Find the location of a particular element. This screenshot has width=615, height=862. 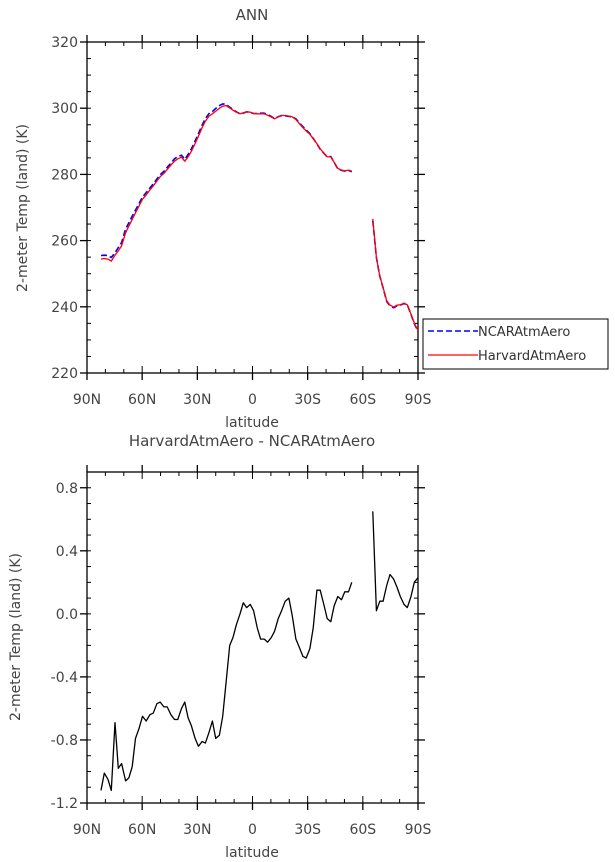

legend-label-harvard: HarvardAtmAero is located at coordinates (532, 356).